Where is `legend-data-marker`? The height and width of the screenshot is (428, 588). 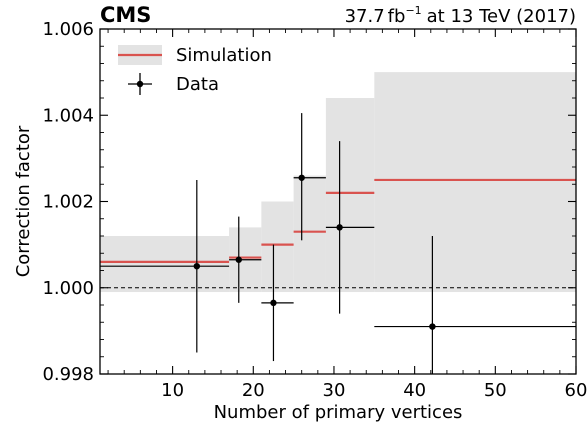
legend-data-marker is located at coordinates (140, 84).